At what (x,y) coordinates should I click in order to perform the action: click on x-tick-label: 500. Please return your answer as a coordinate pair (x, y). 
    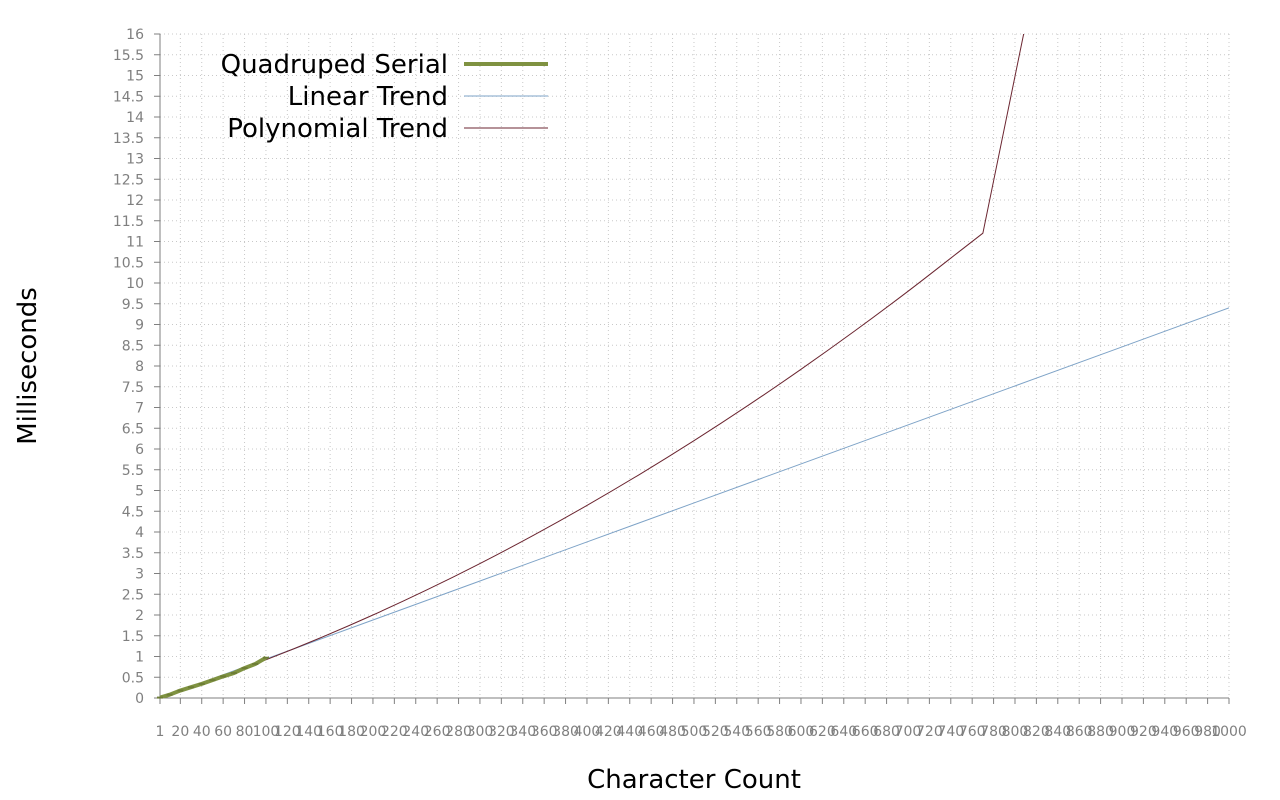
    Looking at the image, I should click on (694, 732).